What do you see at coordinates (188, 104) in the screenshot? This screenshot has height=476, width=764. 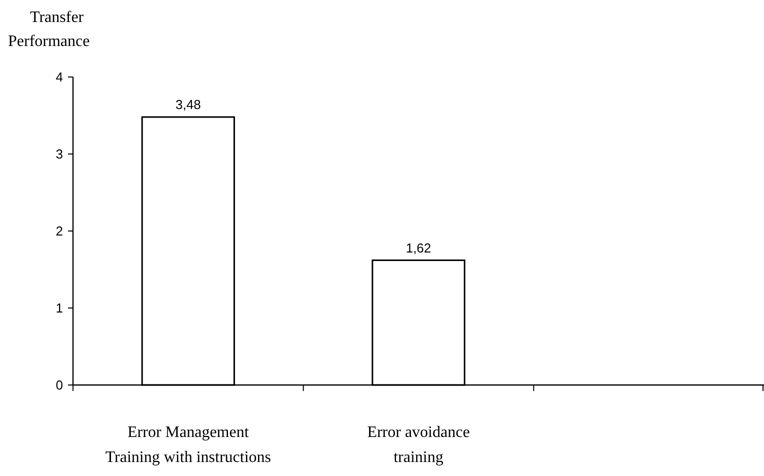 I see `data-label: 3,48` at bounding box center [188, 104].